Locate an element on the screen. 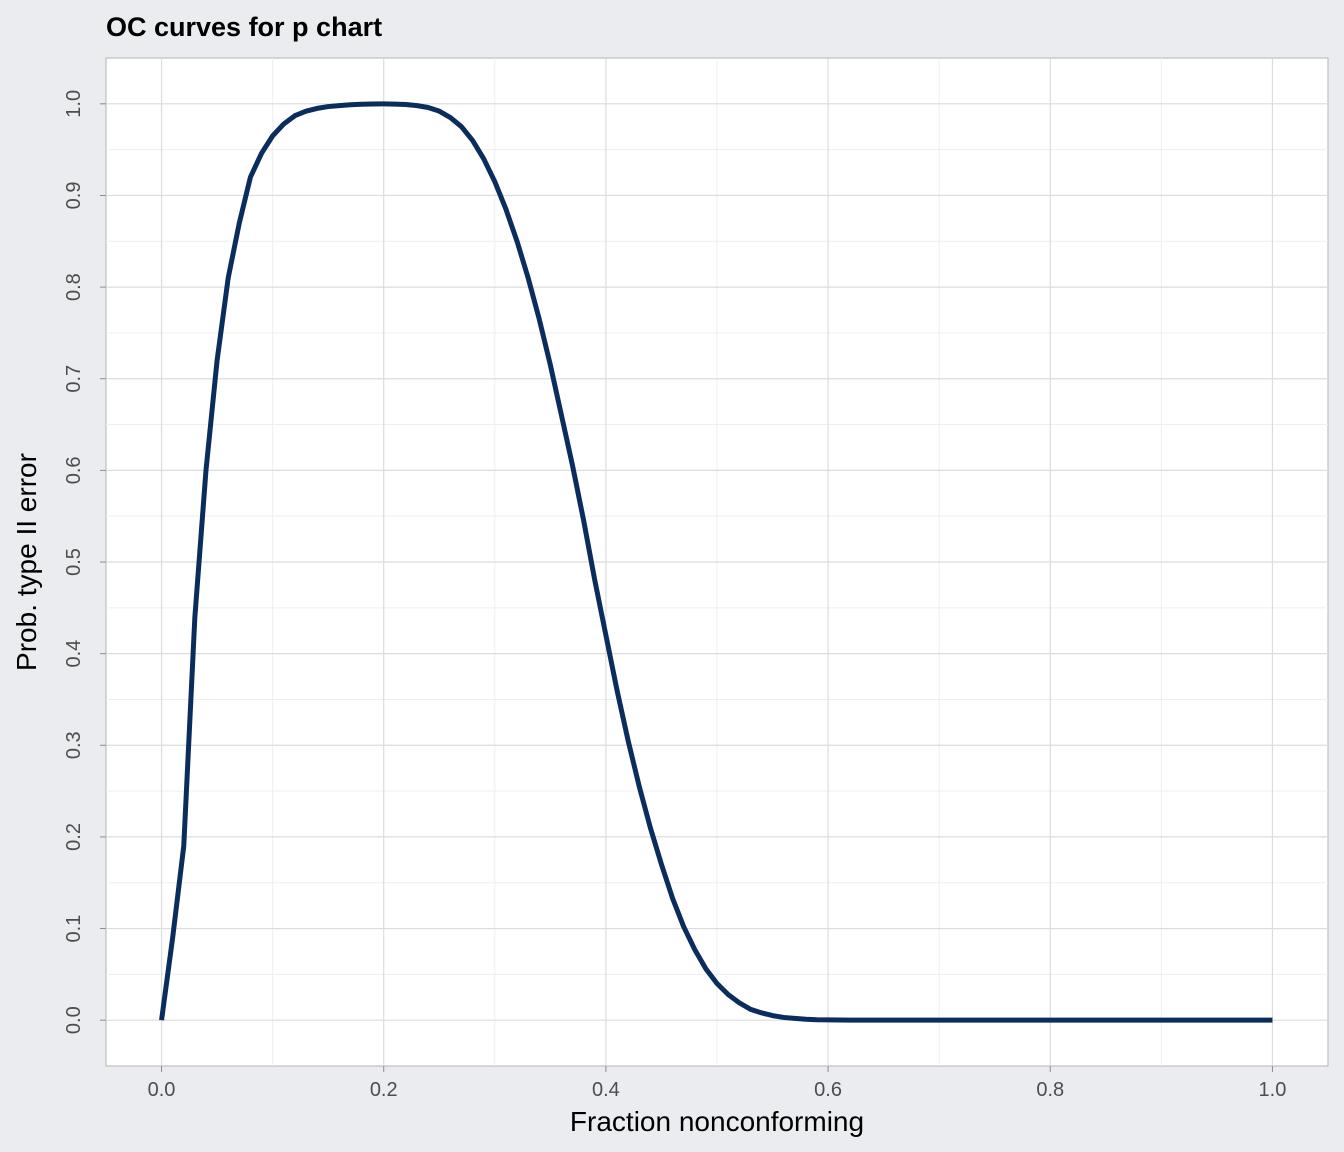 The image size is (1344, 1152). y-tick-label: 0.4 is located at coordinates (74, 654).